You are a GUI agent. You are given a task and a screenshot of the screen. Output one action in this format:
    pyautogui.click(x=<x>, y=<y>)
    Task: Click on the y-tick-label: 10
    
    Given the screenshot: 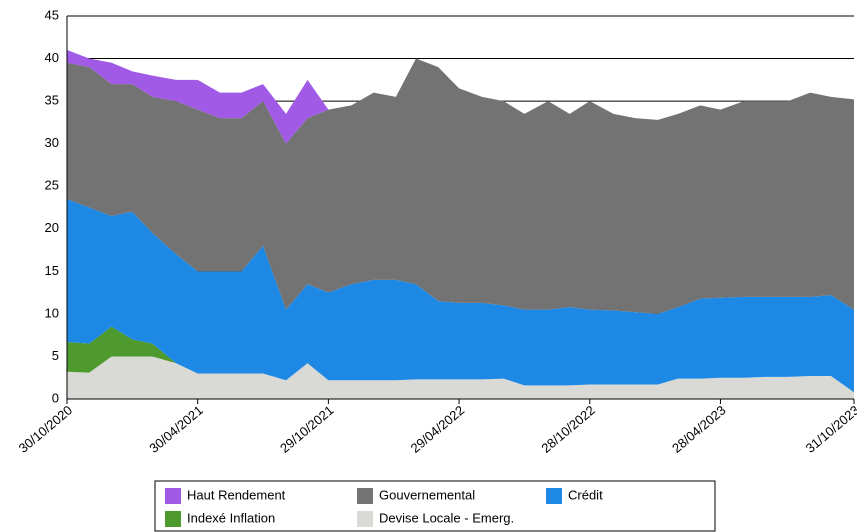 What is the action you would take?
    pyautogui.click(x=52, y=312)
    